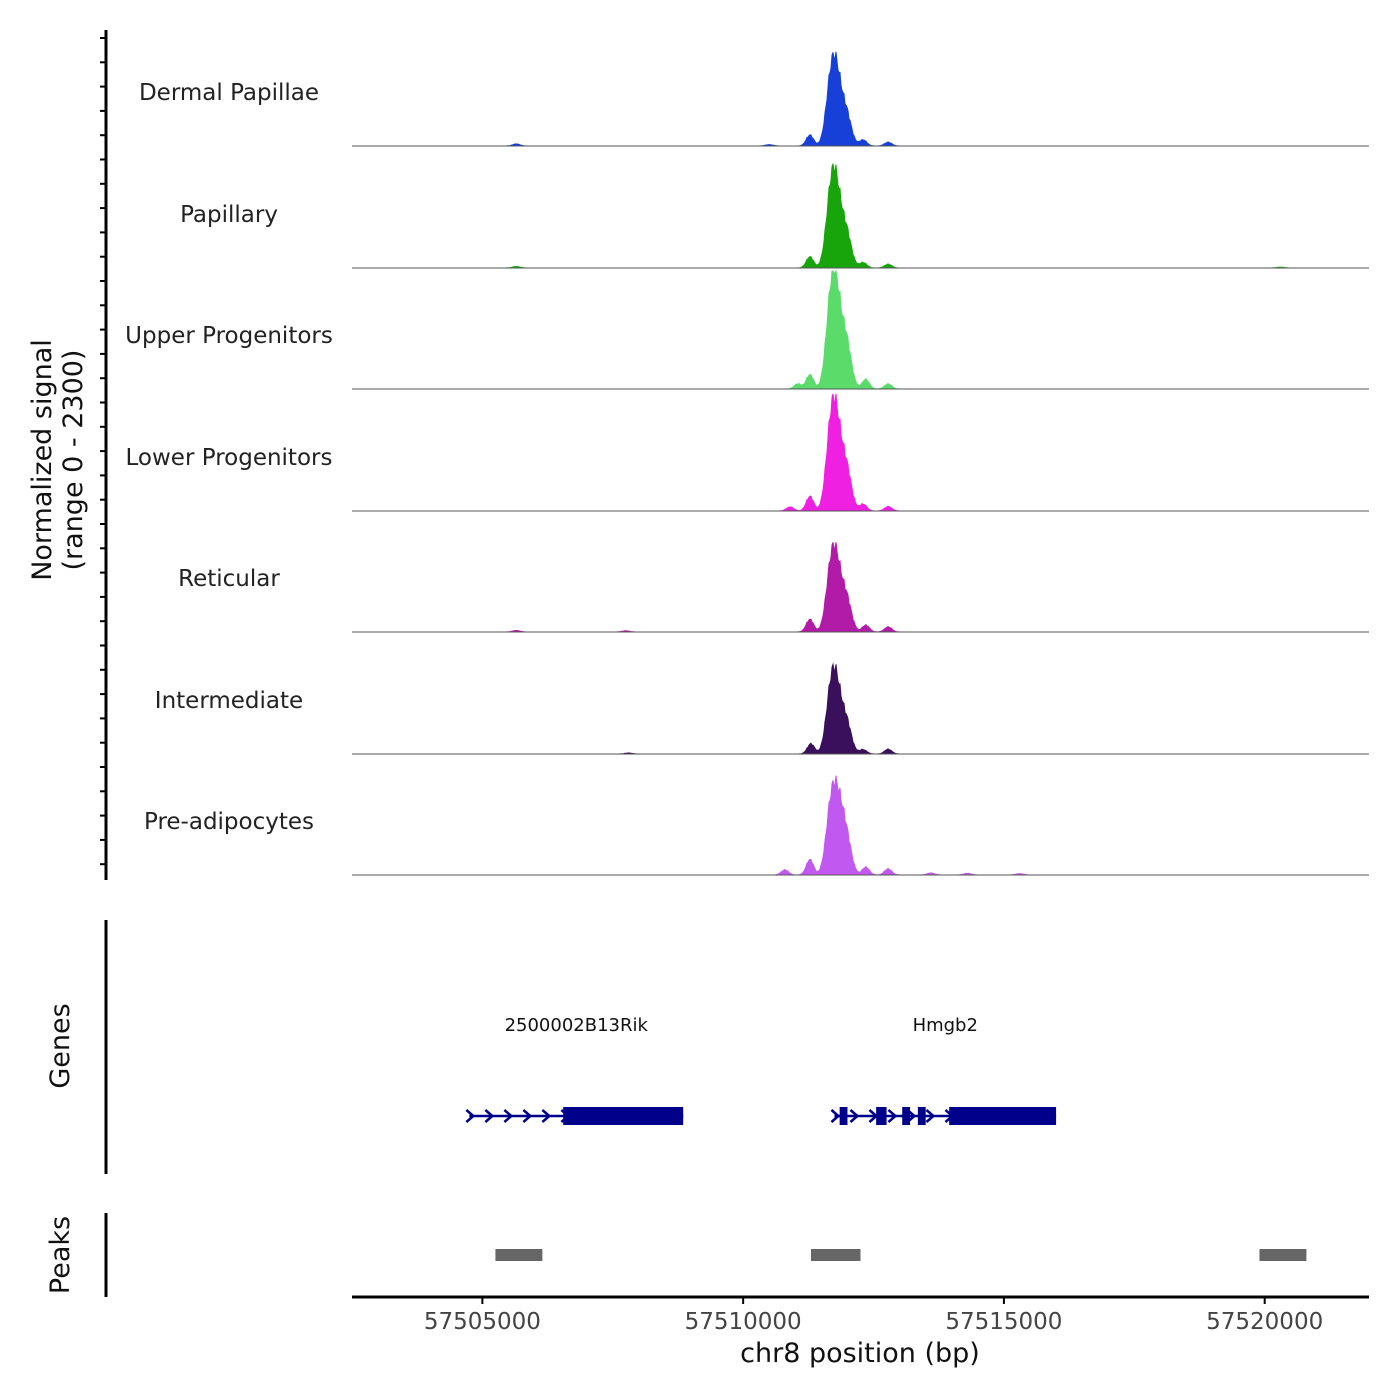 The width and height of the screenshot is (1400, 1400). What do you see at coordinates (761, 1070) in the screenshot?
I see `gene-track: 2500002B13Rik Hmgb2` at bounding box center [761, 1070].